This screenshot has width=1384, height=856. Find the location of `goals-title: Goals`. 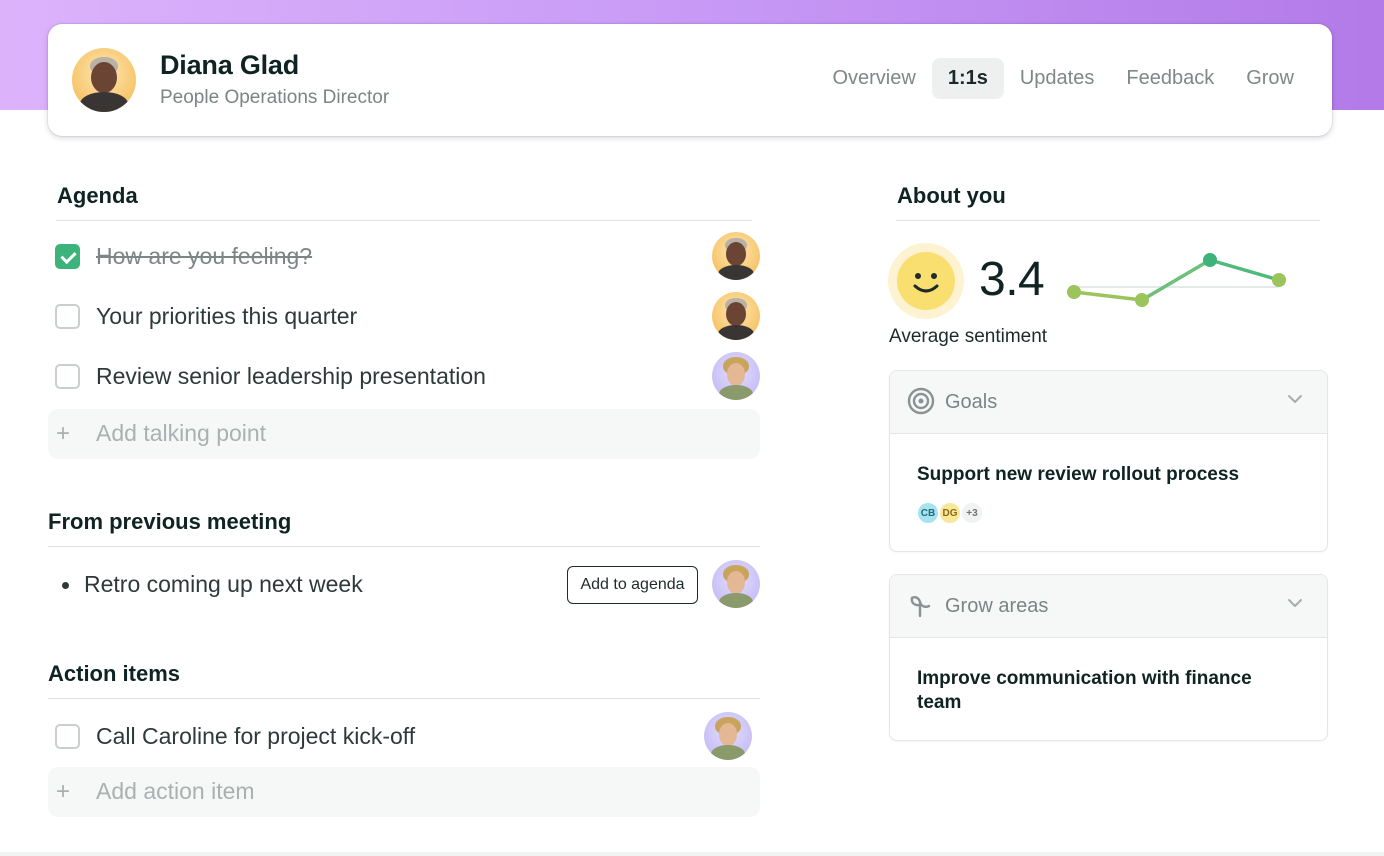

goals-title: Goals is located at coordinates (971, 402).